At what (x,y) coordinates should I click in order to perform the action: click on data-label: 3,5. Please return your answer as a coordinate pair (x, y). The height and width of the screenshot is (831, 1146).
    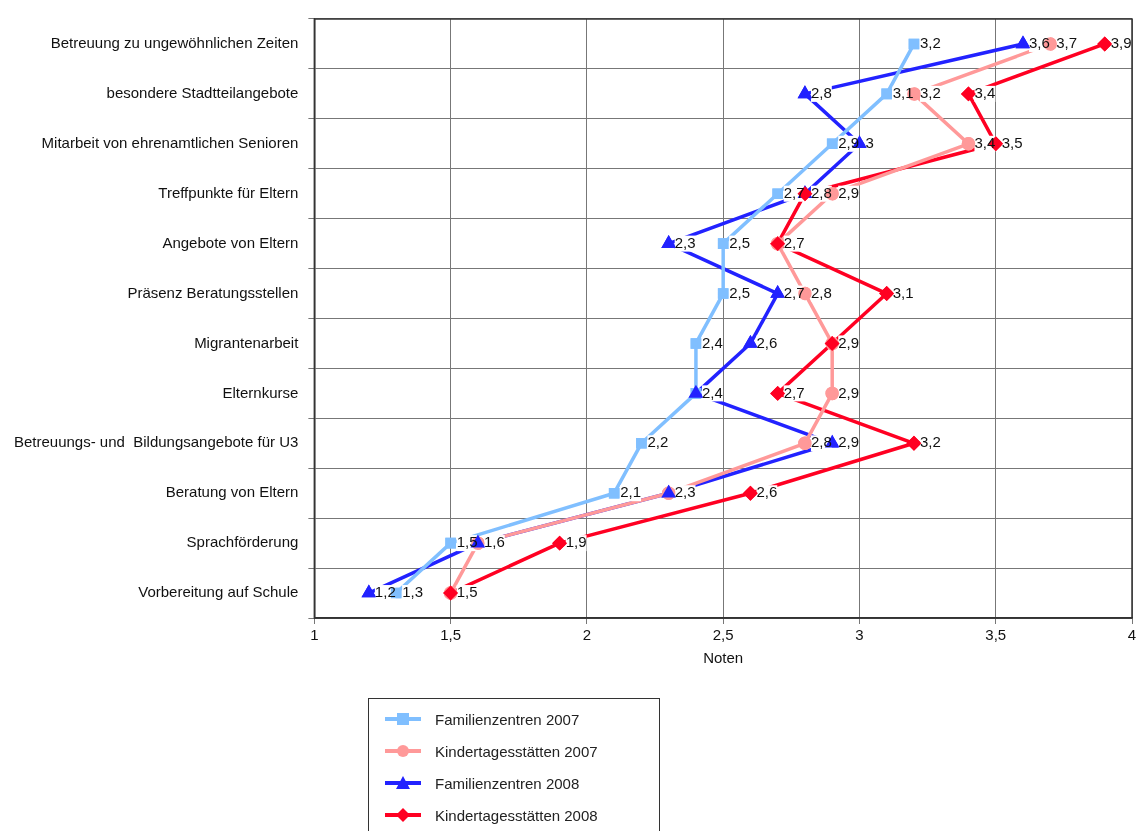
    Looking at the image, I should click on (1012, 142).